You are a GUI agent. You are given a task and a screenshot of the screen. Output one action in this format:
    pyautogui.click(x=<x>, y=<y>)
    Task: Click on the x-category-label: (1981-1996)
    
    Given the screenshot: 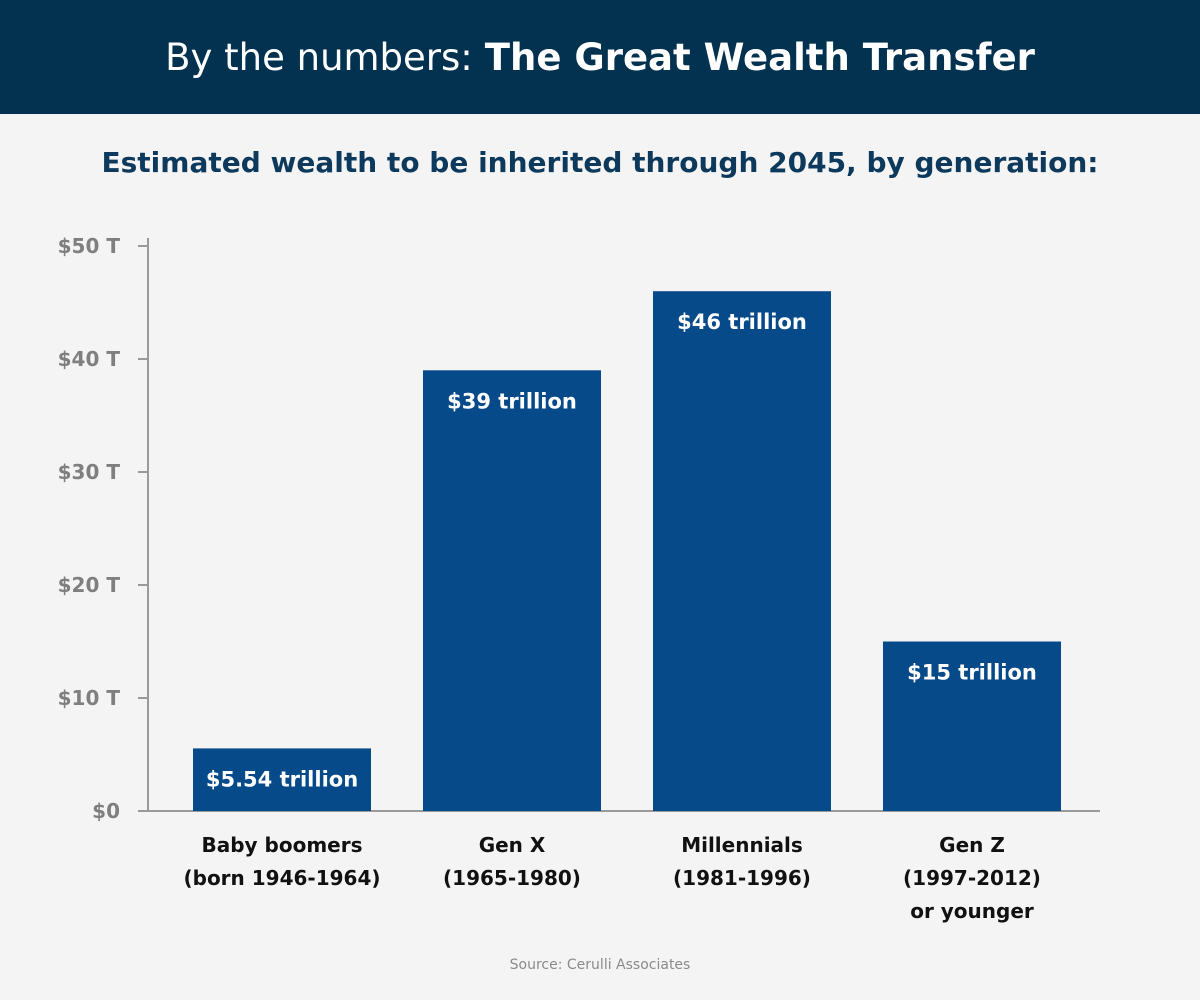 What is the action you would take?
    pyautogui.click(x=742, y=878)
    